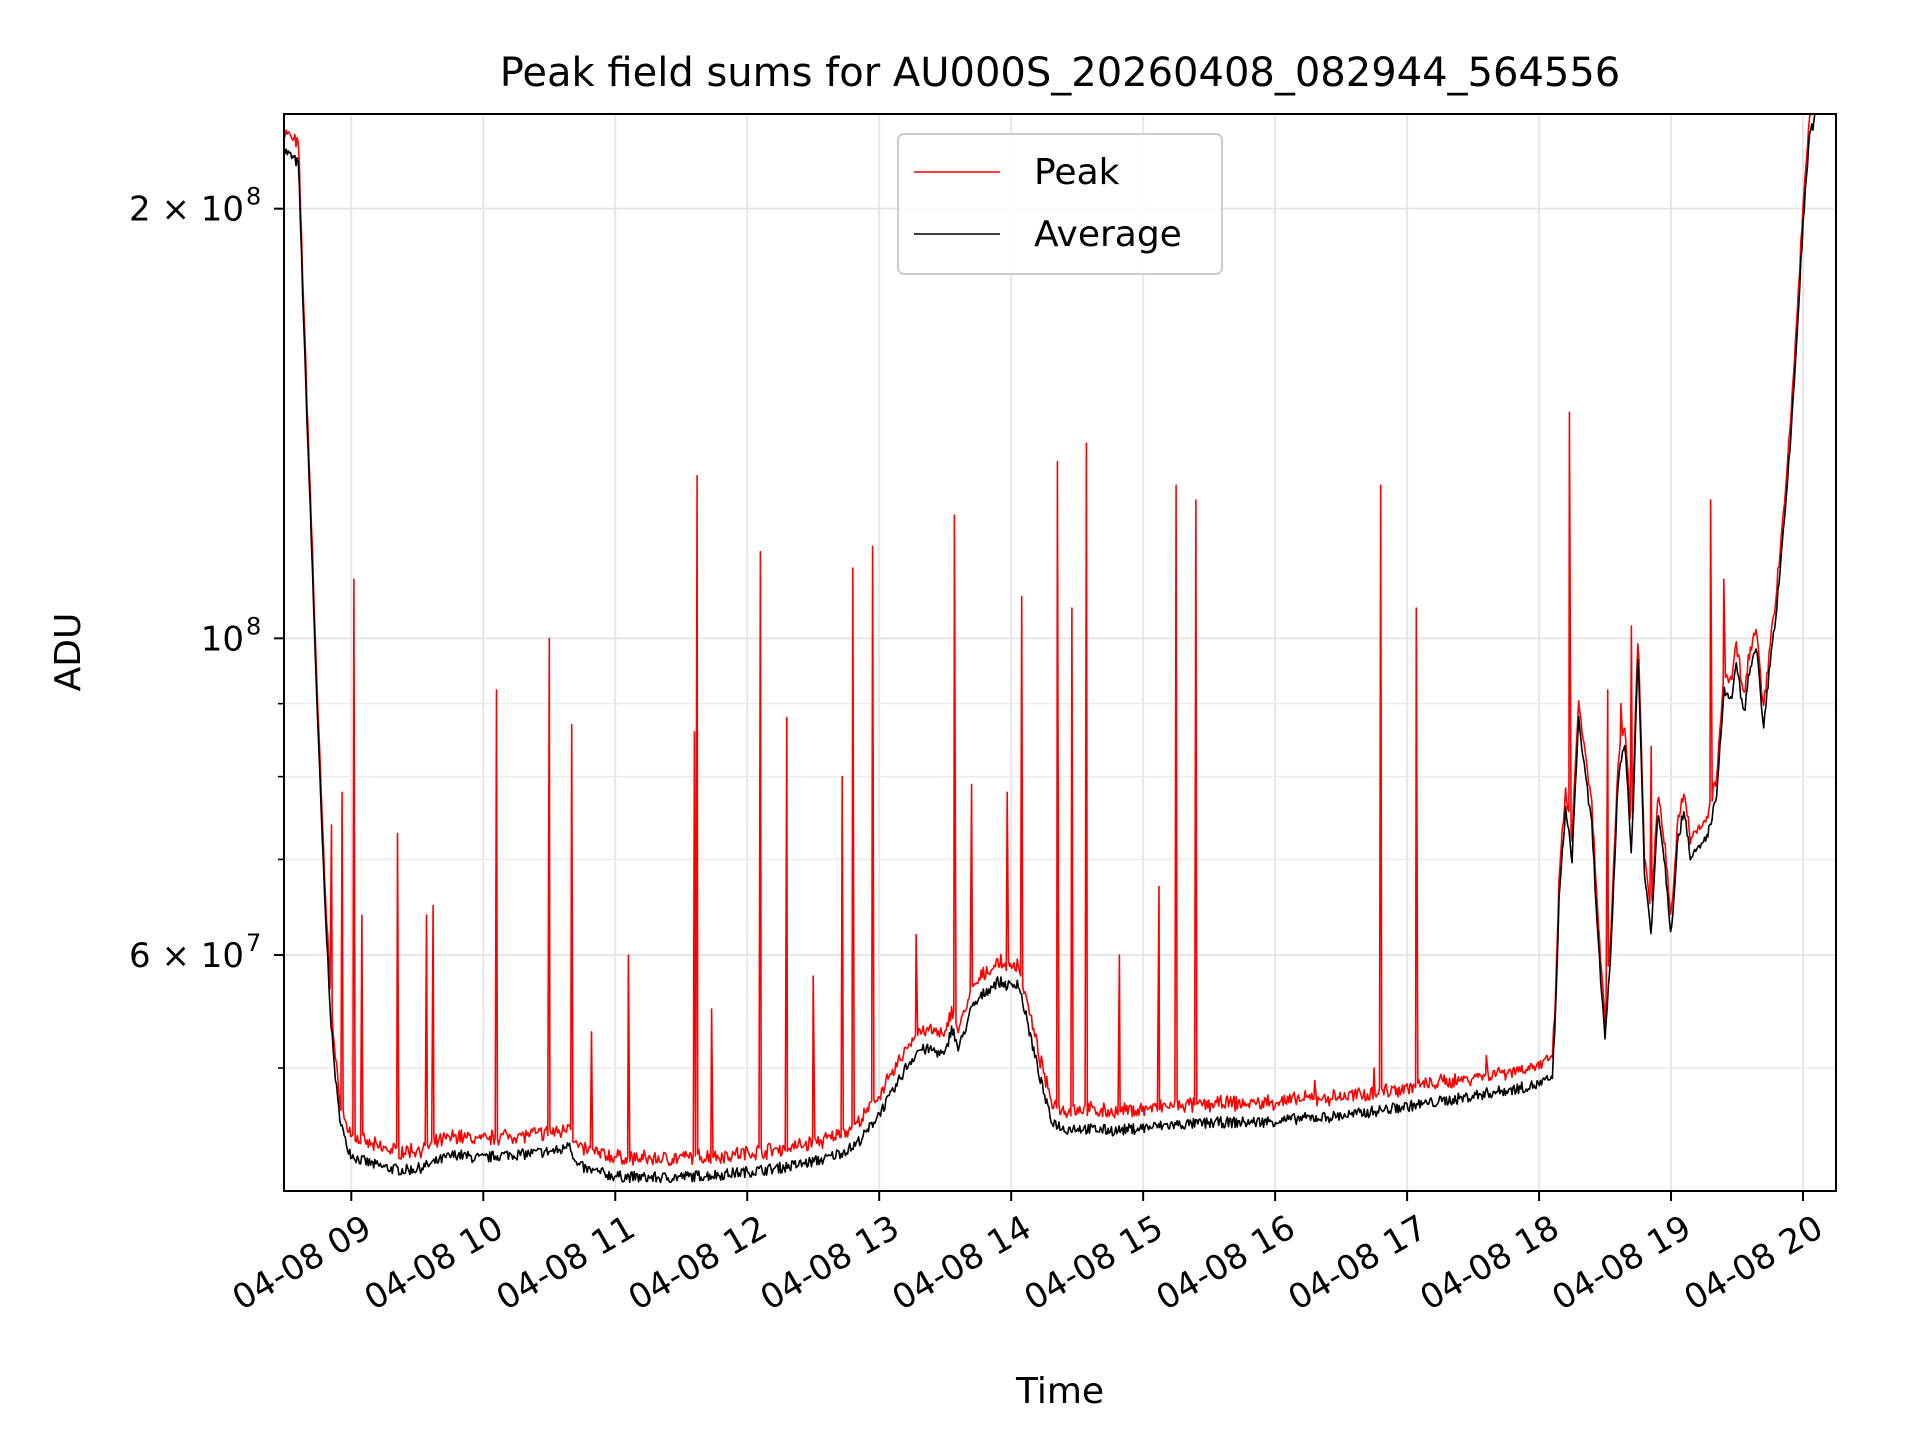 The width and height of the screenshot is (1920, 1440). What do you see at coordinates (1077, 172) in the screenshot?
I see `legend-label-peak: Peak` at bounding box center [1077, 172].